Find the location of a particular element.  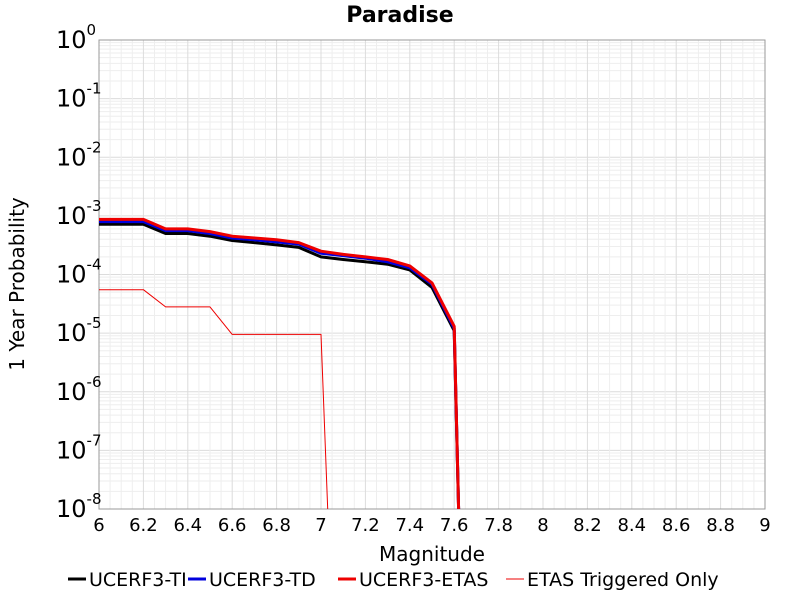

x-tick-label: 8 is located at coordinates (542, 525).